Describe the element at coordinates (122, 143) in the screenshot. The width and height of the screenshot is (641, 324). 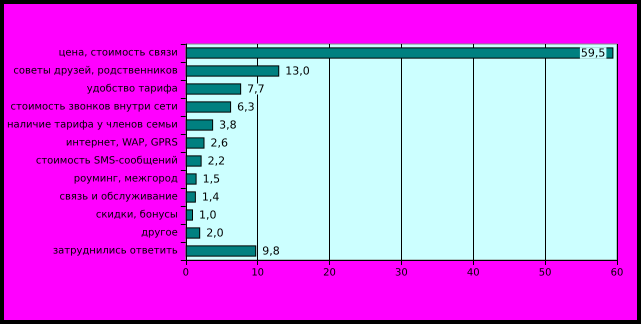
I see `y-tick-label: интернет, WAP, GPRS` at that location.